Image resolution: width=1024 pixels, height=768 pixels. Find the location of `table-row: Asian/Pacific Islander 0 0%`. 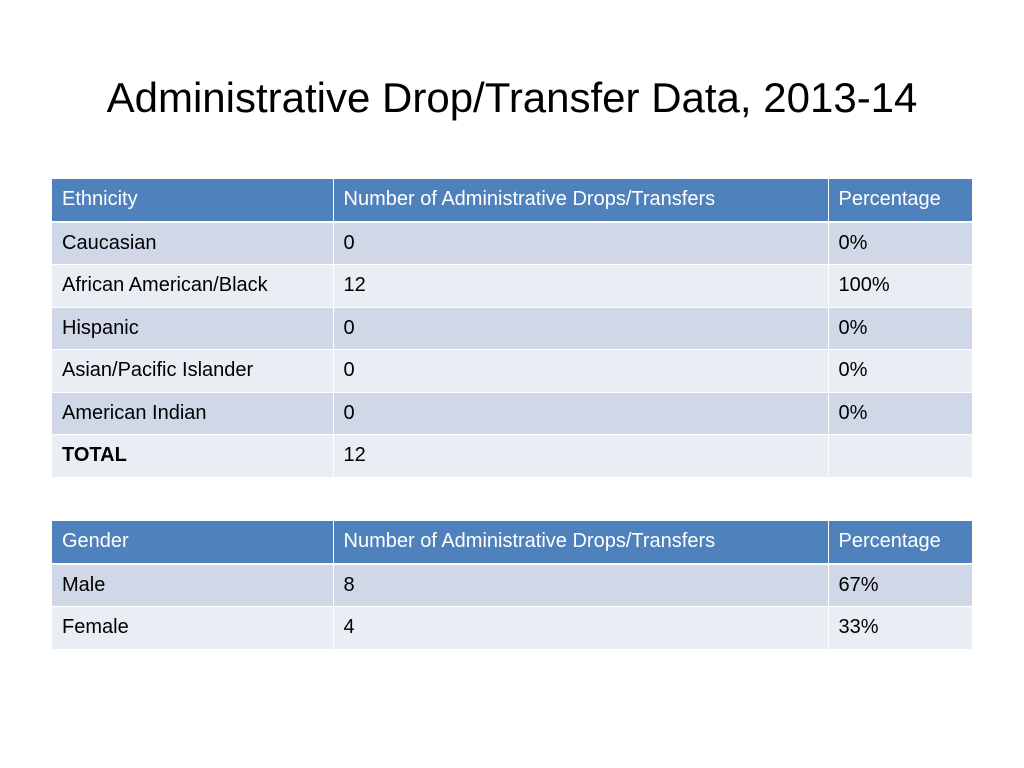

table-row: Asian/Pacific Islander 0 0% is located at coordinates (512, 371).